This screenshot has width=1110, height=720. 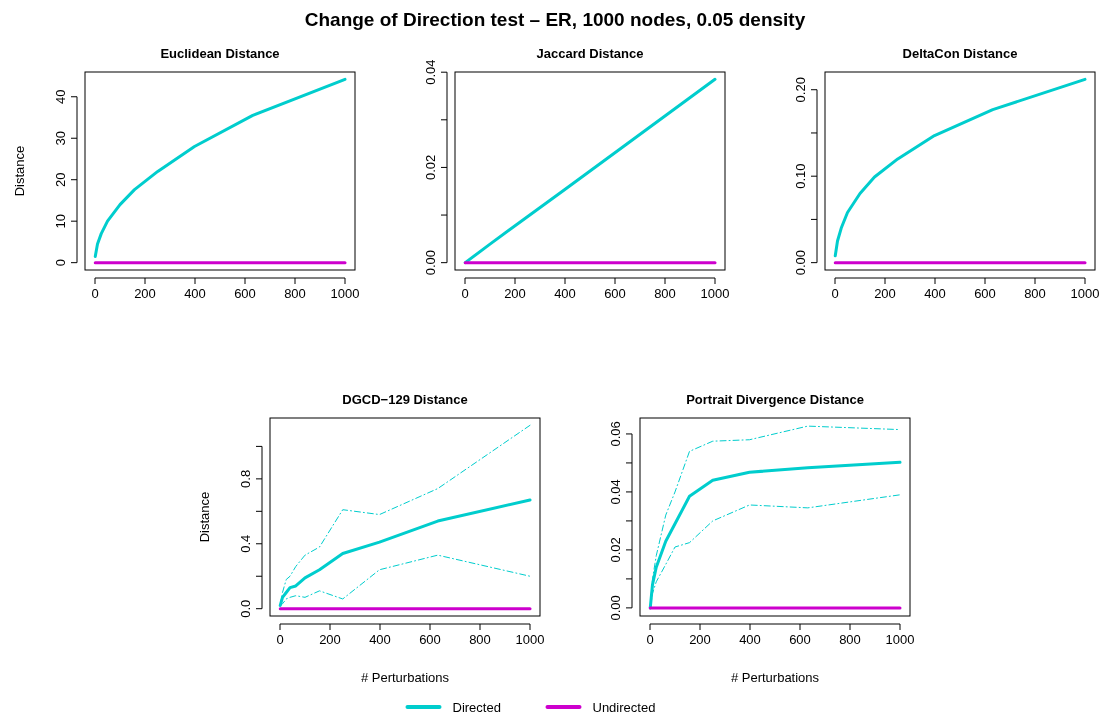 I want to click on y-tick-label: 10, so click(x=60, y=221).